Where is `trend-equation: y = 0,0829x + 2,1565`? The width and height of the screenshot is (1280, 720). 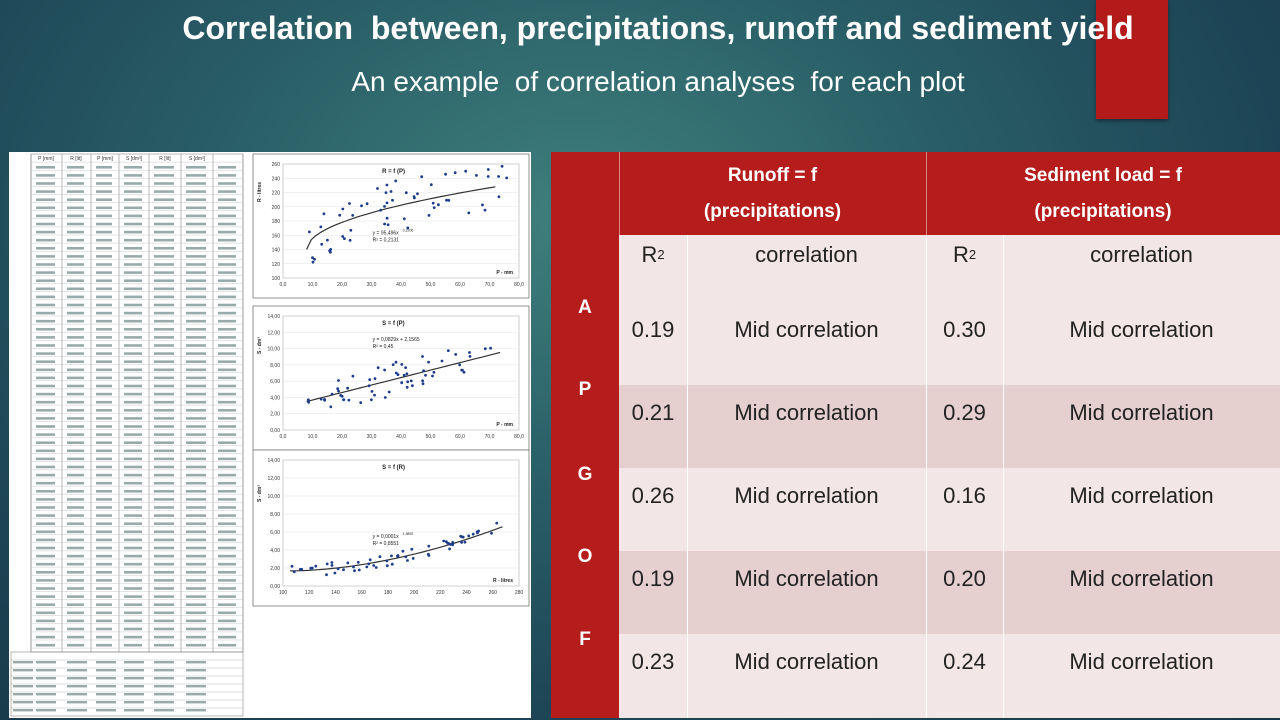
trend-equation: y = 0,0829x + 2,1565 is located at coordinates (396, 340).